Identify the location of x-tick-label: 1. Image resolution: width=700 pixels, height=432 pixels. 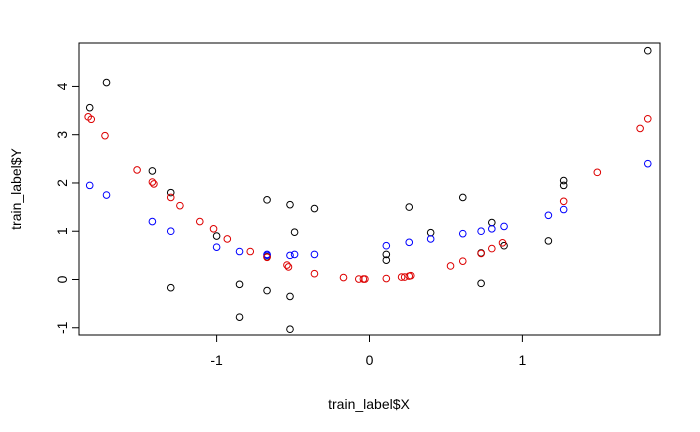
(522, 360).